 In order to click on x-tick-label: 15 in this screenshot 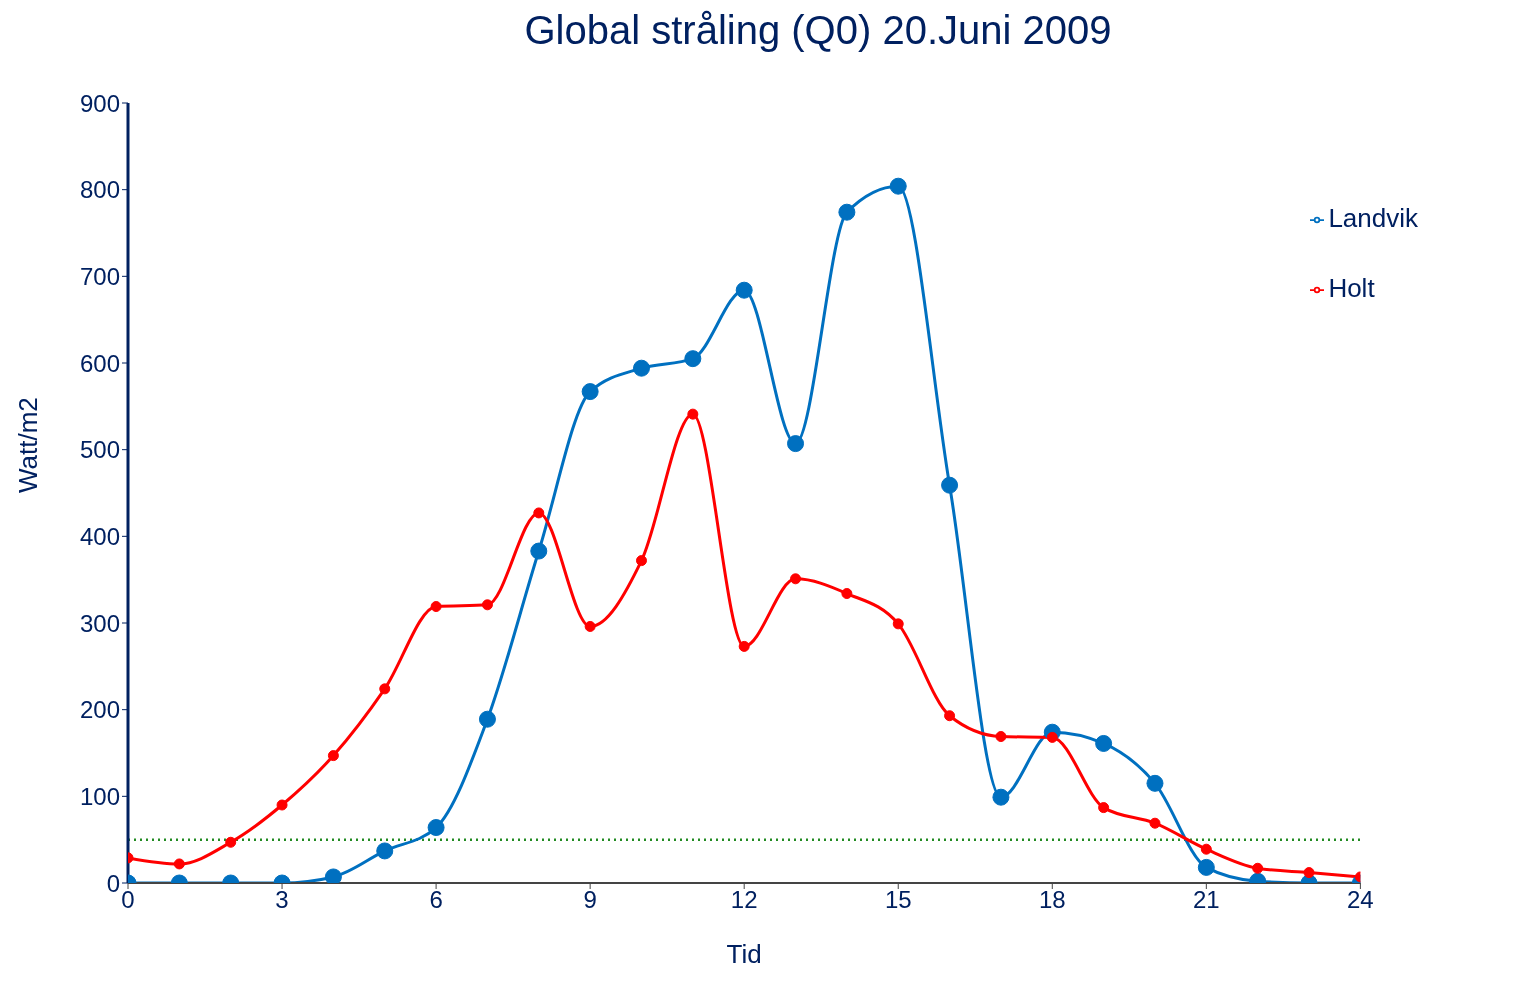, I will do `click(898, 900)`.